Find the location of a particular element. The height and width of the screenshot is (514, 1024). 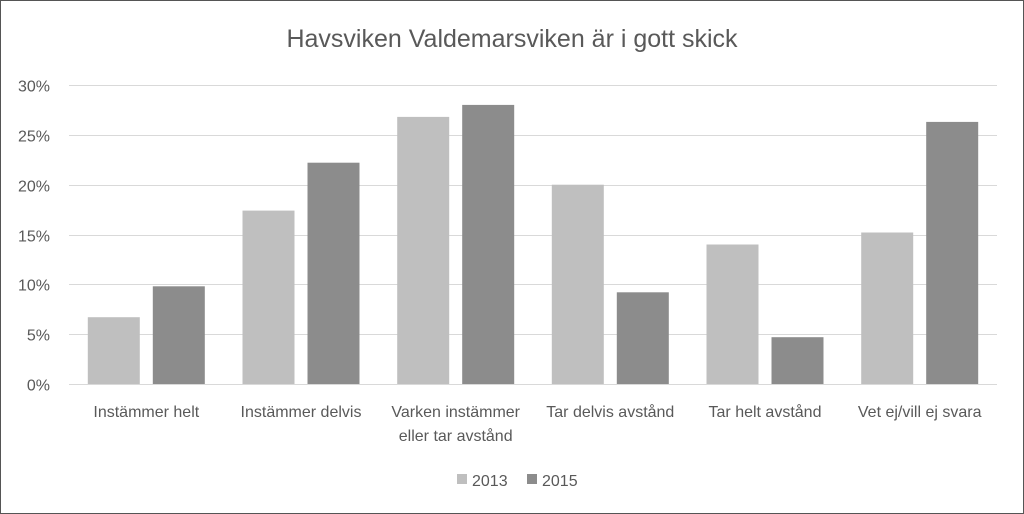

x-category-label: Tar helt avstånd is located at coordinates (765, 412).